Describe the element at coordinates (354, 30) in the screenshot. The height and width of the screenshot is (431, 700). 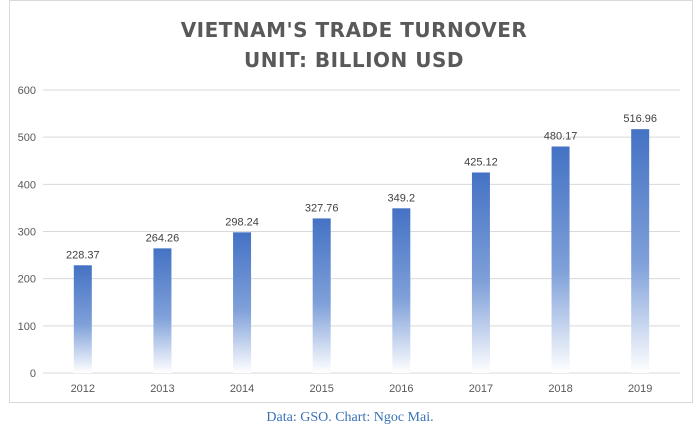
I see `chart-title-line-1: VIETNAM'S TRADE TURNOVER` at that location.